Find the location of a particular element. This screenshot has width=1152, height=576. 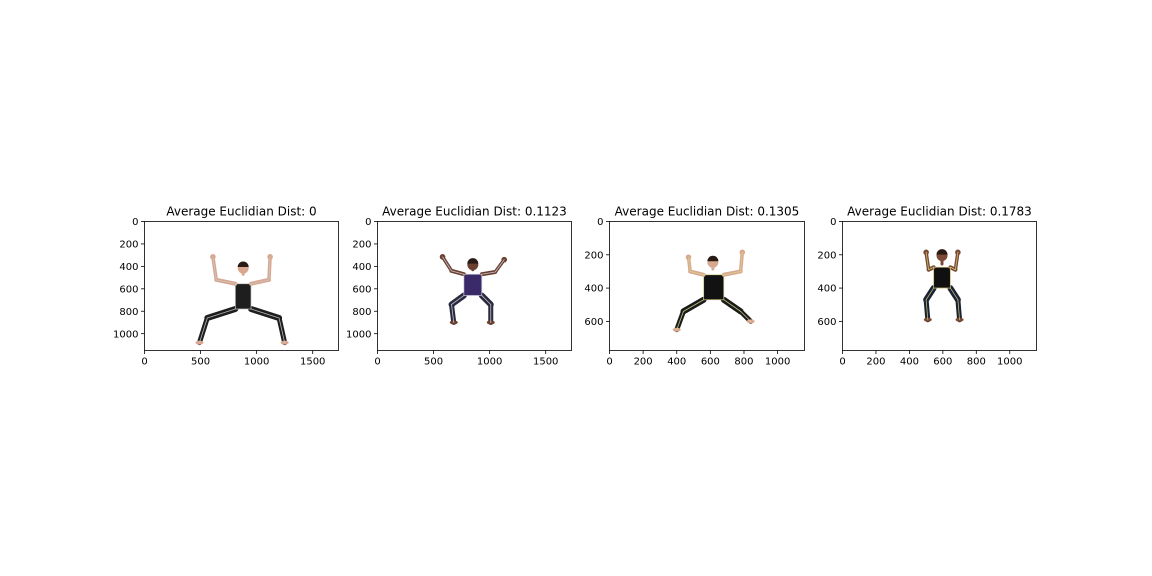

subplot-title: Average Euclidian Dist: 0.1783 is located at coordinates (939, 212).